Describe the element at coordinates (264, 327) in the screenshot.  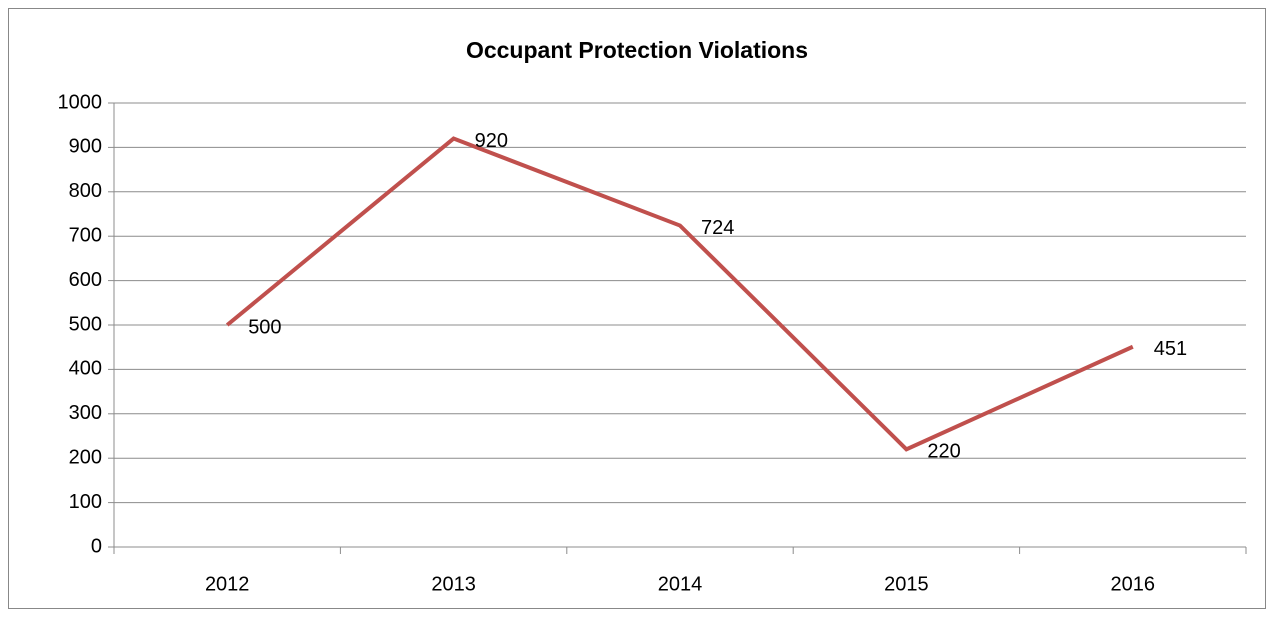
I see `data-label: 500` at that location.